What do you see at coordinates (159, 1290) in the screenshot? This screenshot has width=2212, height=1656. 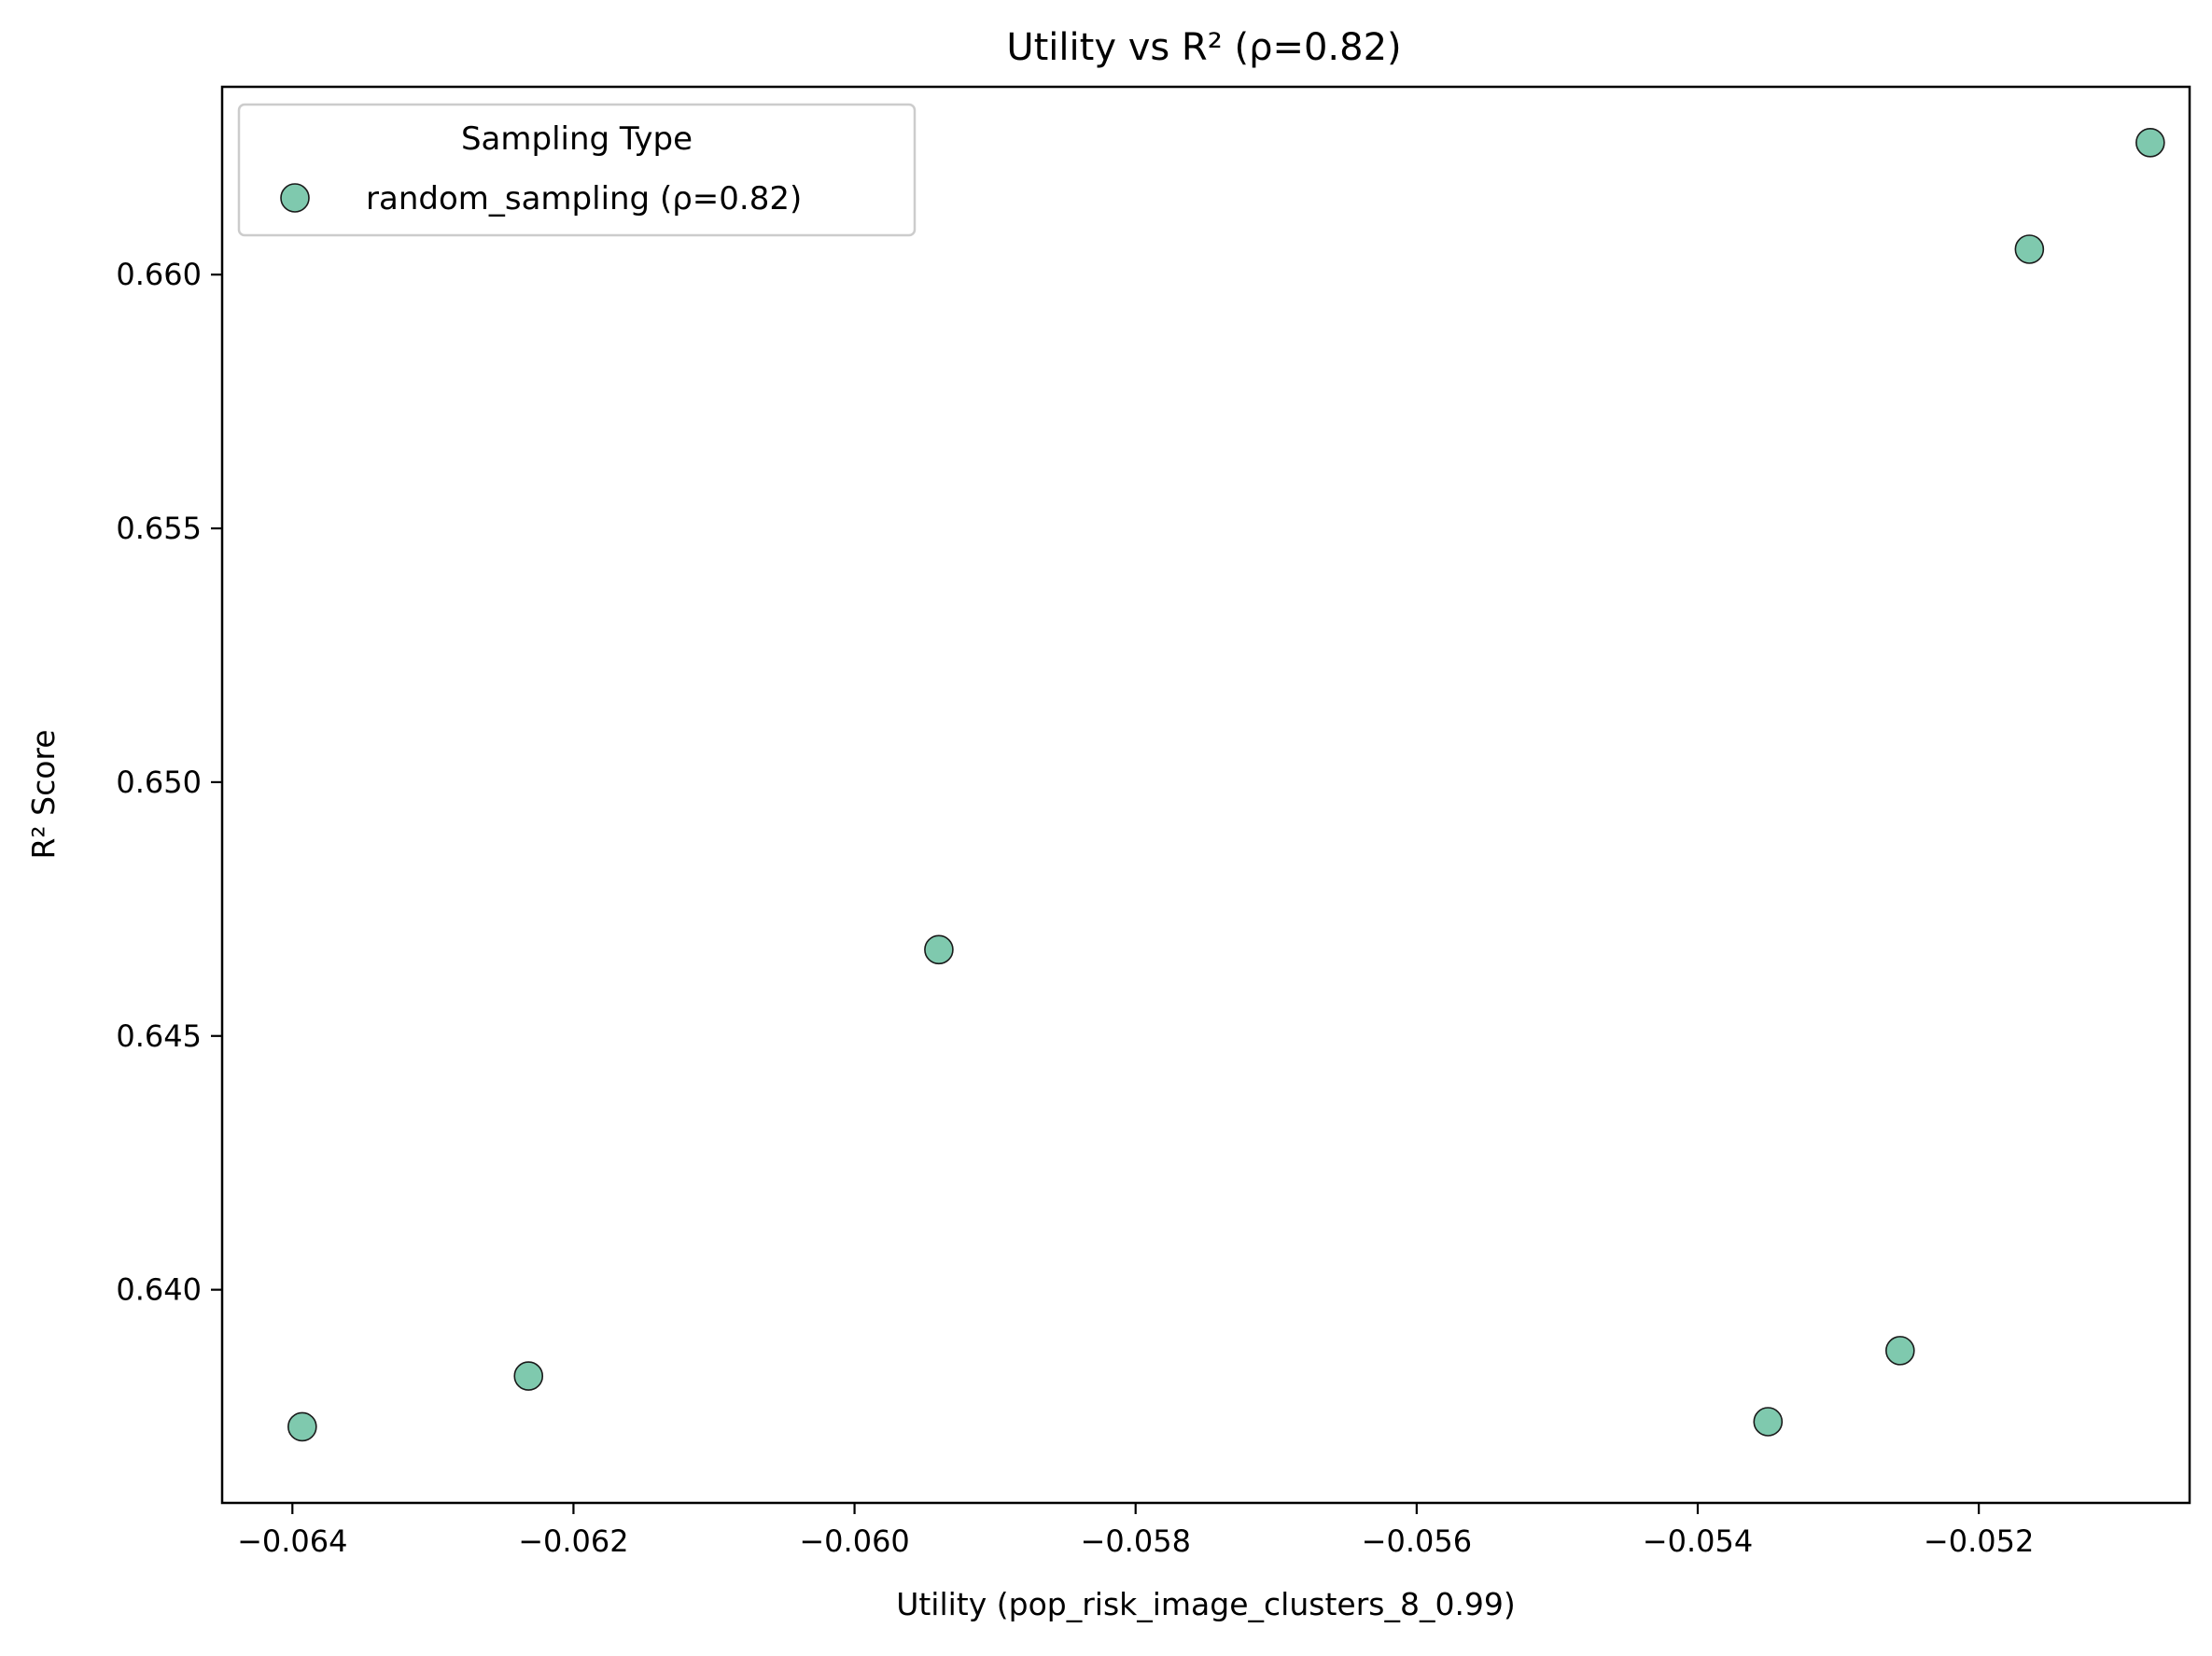 I see `y-tick-label: 0.640` at bounding box center [159, 1290].